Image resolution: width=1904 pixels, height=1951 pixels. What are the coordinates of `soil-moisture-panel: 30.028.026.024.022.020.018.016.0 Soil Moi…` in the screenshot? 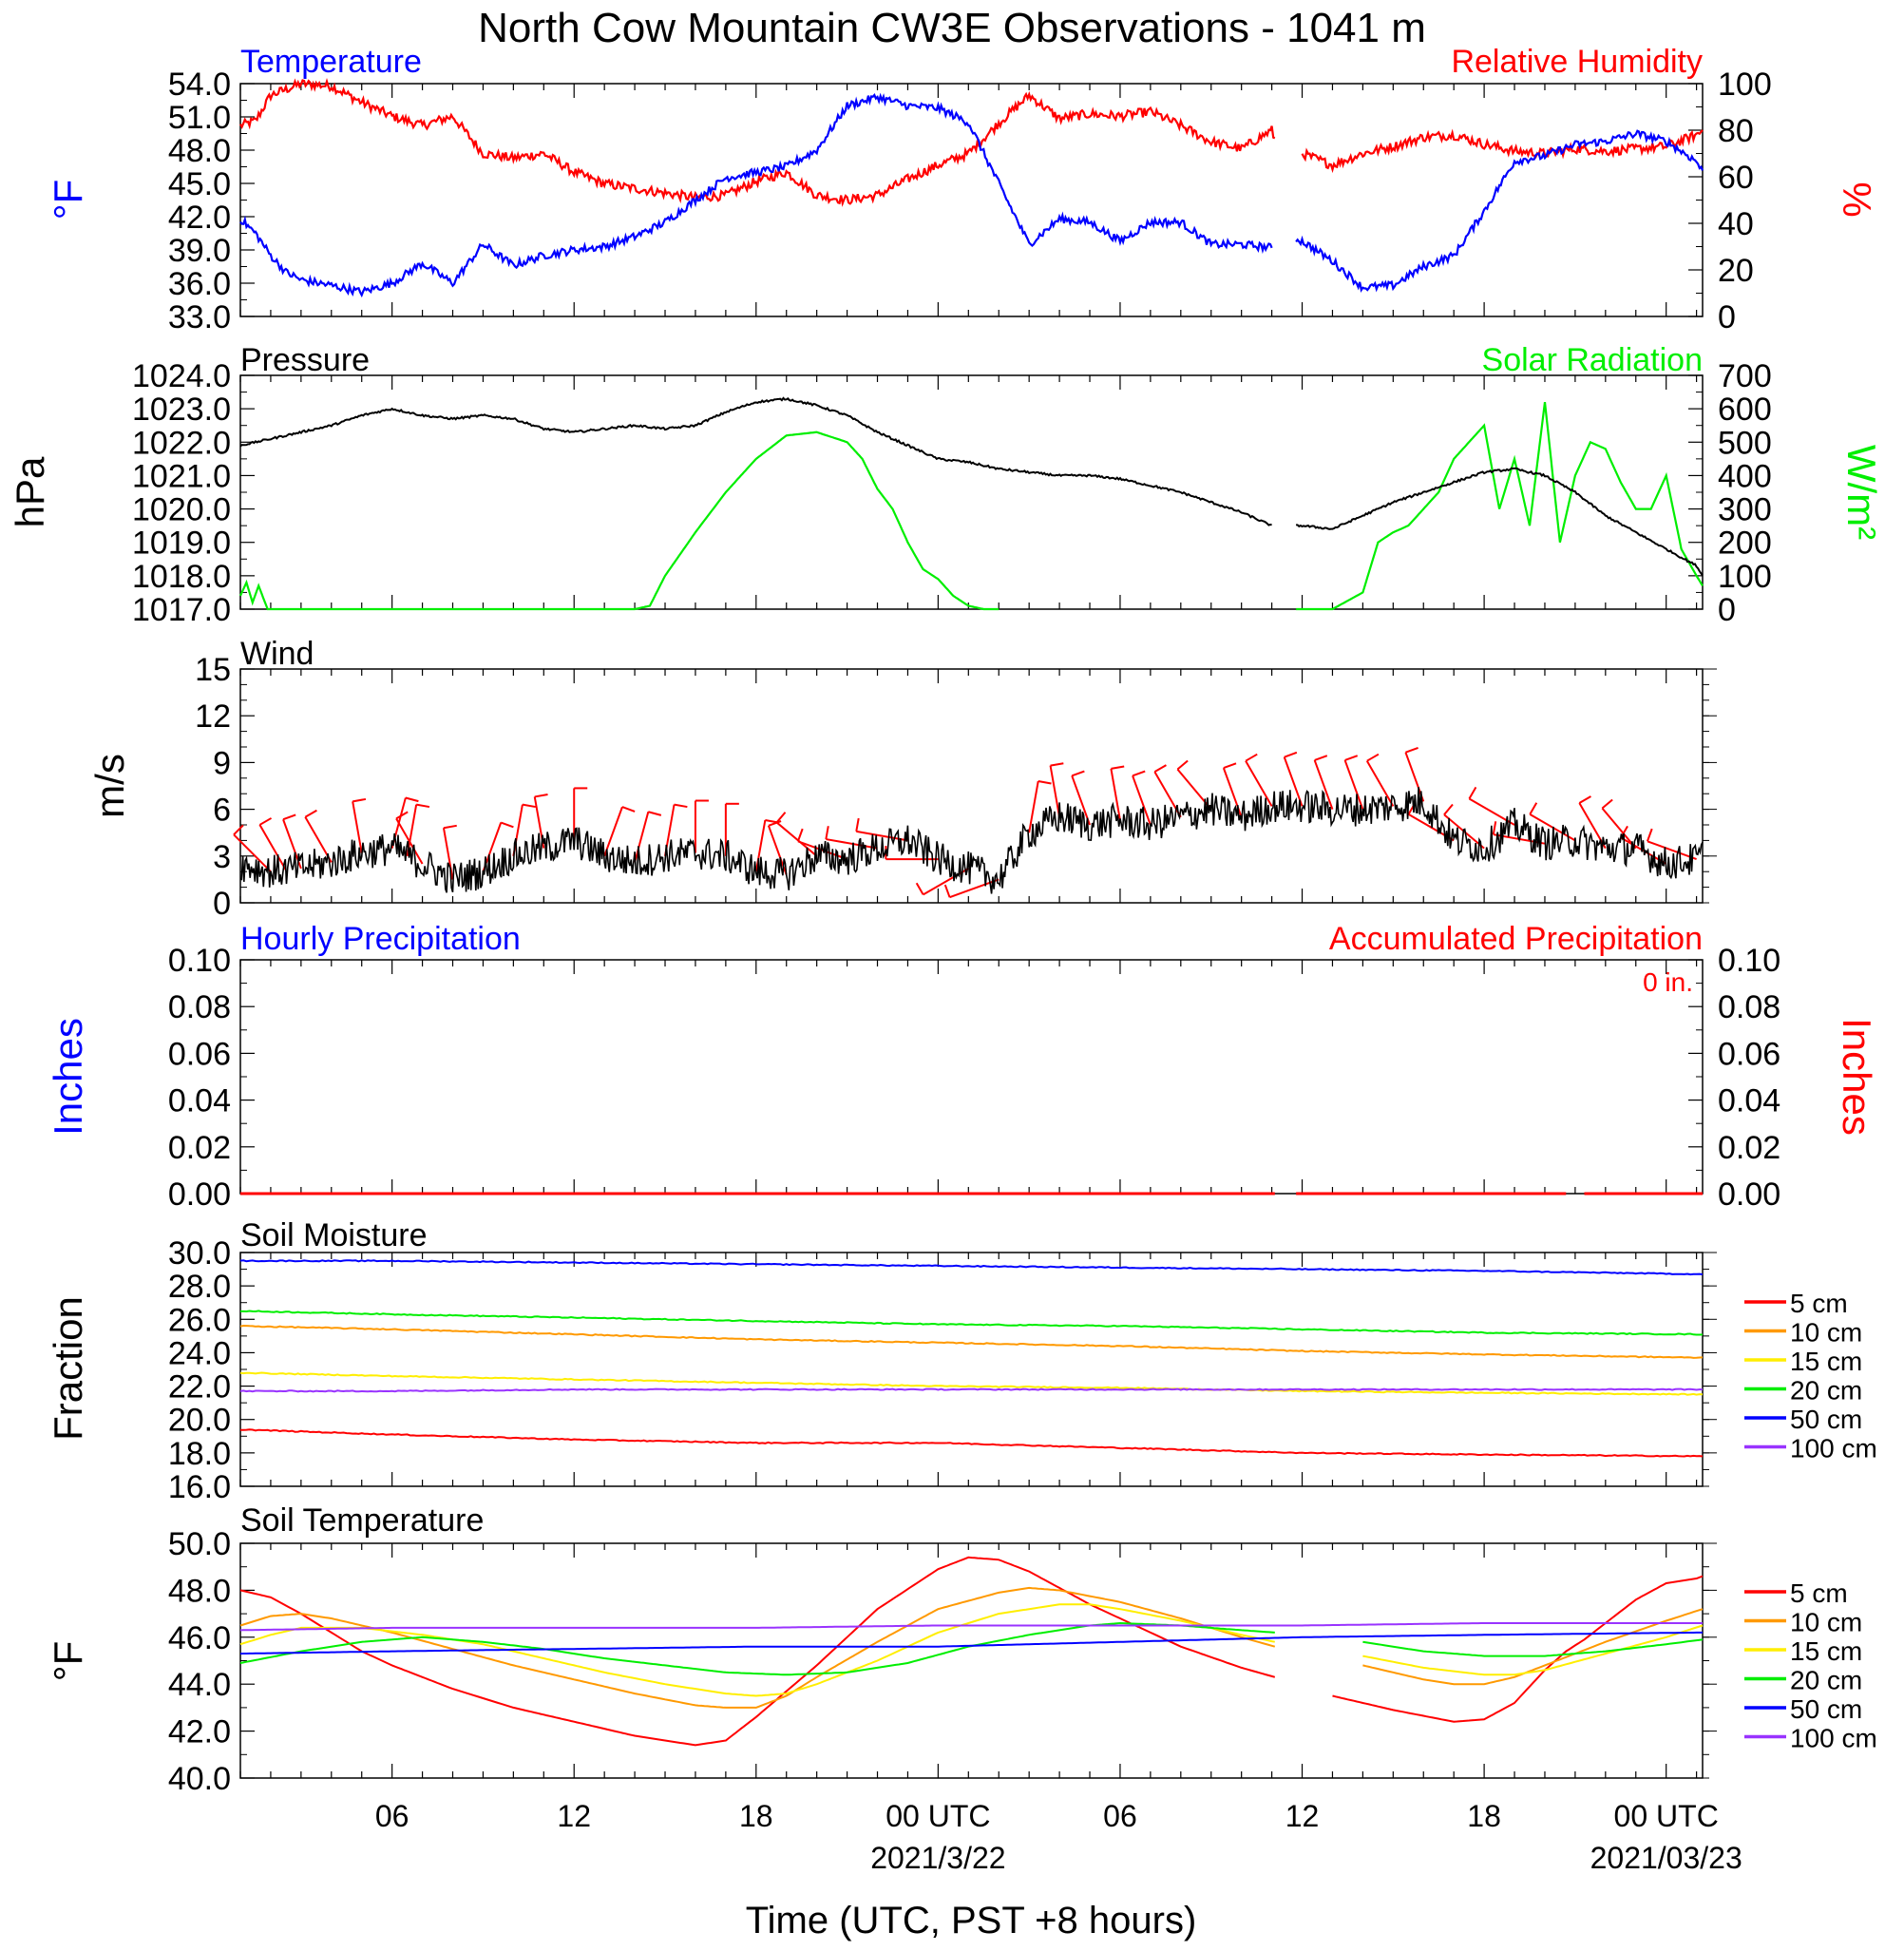 It's located at (962, 1361).